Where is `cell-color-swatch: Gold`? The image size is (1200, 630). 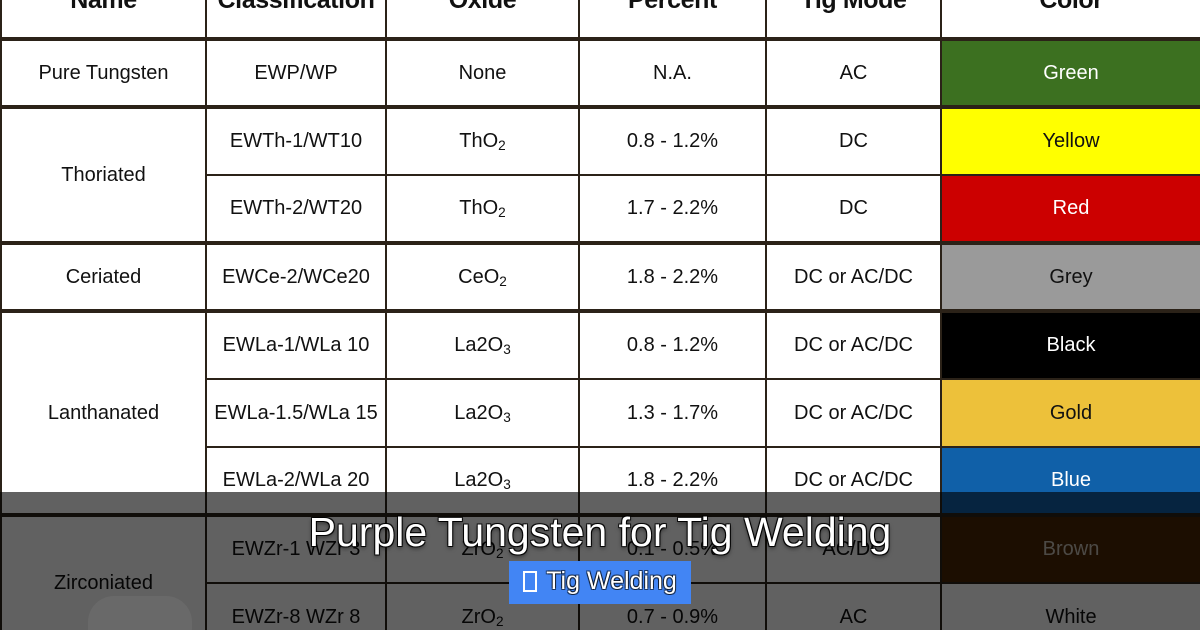
cell-color-swatch: Gold is located at coordinates (1070, 413).